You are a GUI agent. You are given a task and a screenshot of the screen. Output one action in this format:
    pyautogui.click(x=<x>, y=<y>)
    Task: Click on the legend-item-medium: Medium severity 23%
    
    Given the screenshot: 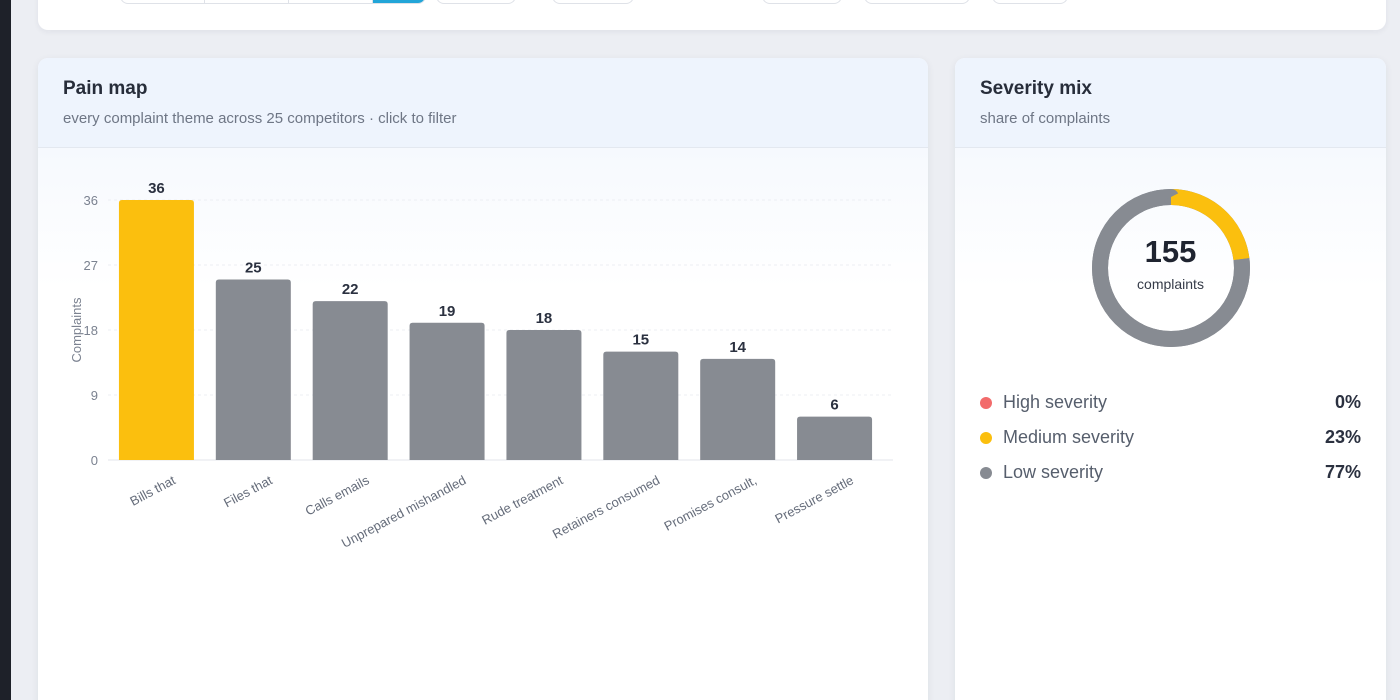 What is the action you would take?
    pyautogui.click(x=1170, y=437)
    